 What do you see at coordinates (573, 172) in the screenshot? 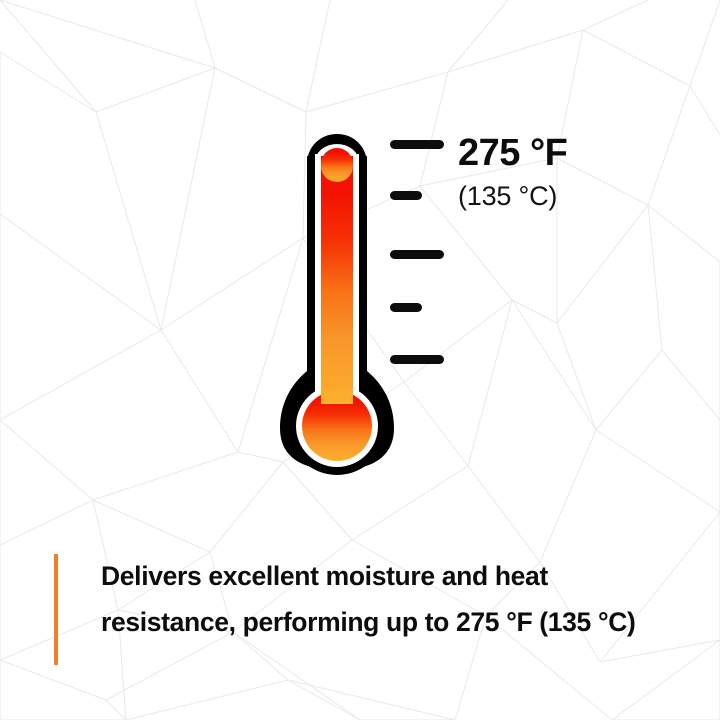
I see `temperature-readout: 275 °F (135 °C)` at bounding box center [573, 172].